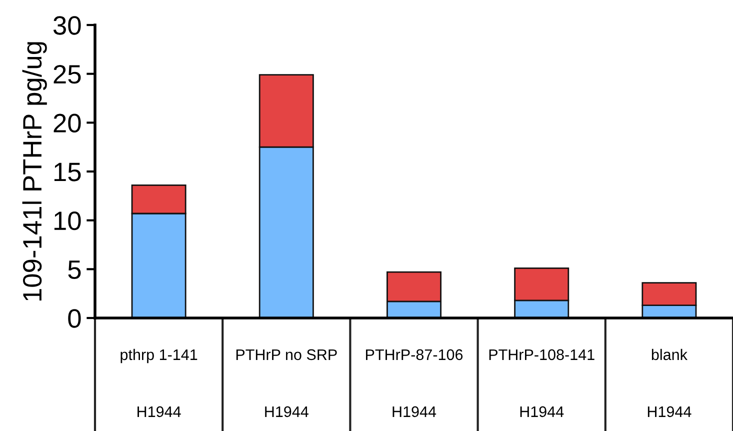  What do you see at coordinates (74, 269) in the screenshot?
I see `y-tick-label: 5` at bounding box center [74, 269].